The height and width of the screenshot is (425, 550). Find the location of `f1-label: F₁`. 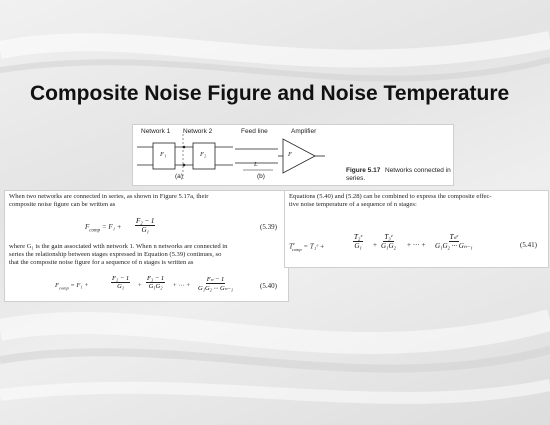

f1-label: F₁ is located at coordinates (163, 154).